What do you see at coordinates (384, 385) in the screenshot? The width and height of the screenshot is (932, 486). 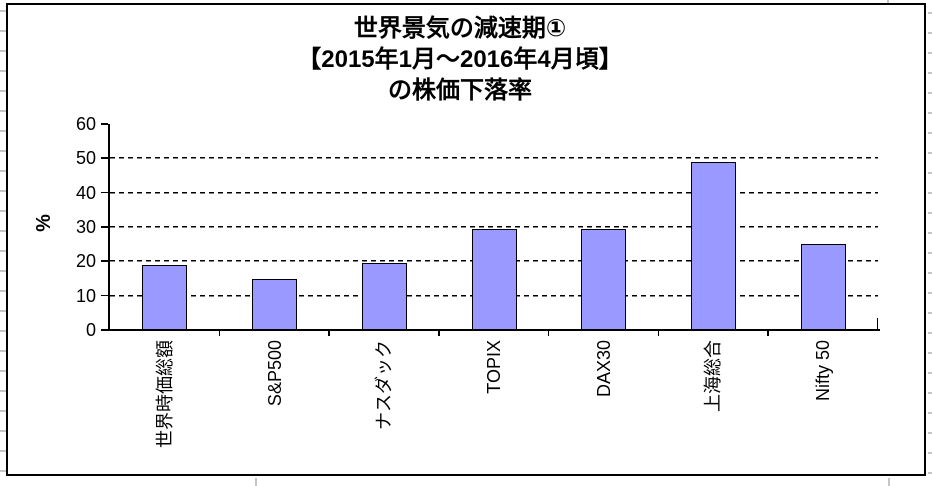 I see `x-axis-label-3: ナスダック` at bounding box center [384, 385].